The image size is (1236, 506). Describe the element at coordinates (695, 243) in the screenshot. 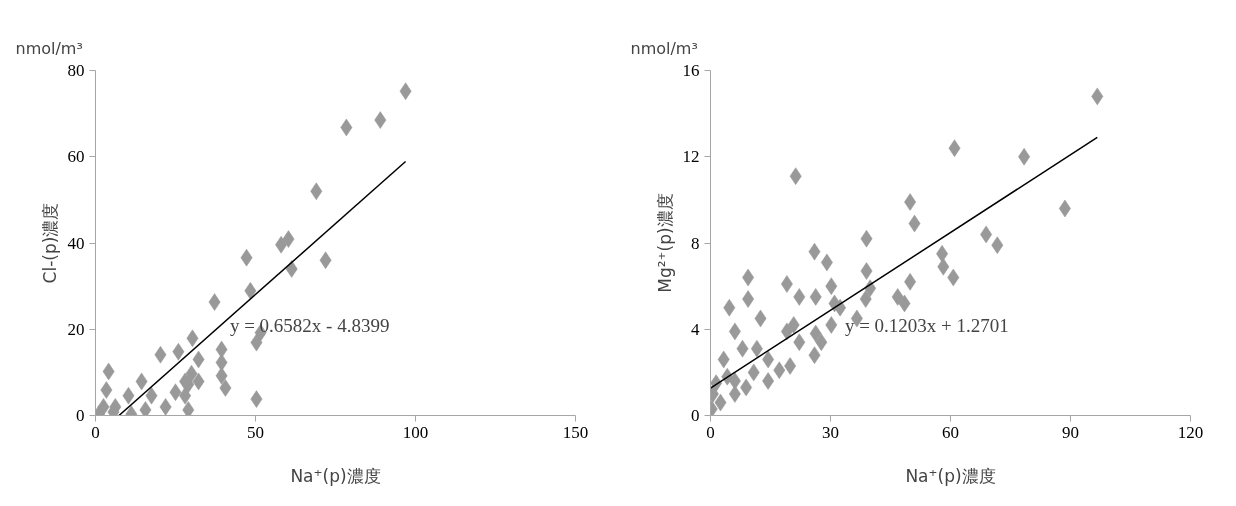

I see `y-tick-label: 8` at that location.